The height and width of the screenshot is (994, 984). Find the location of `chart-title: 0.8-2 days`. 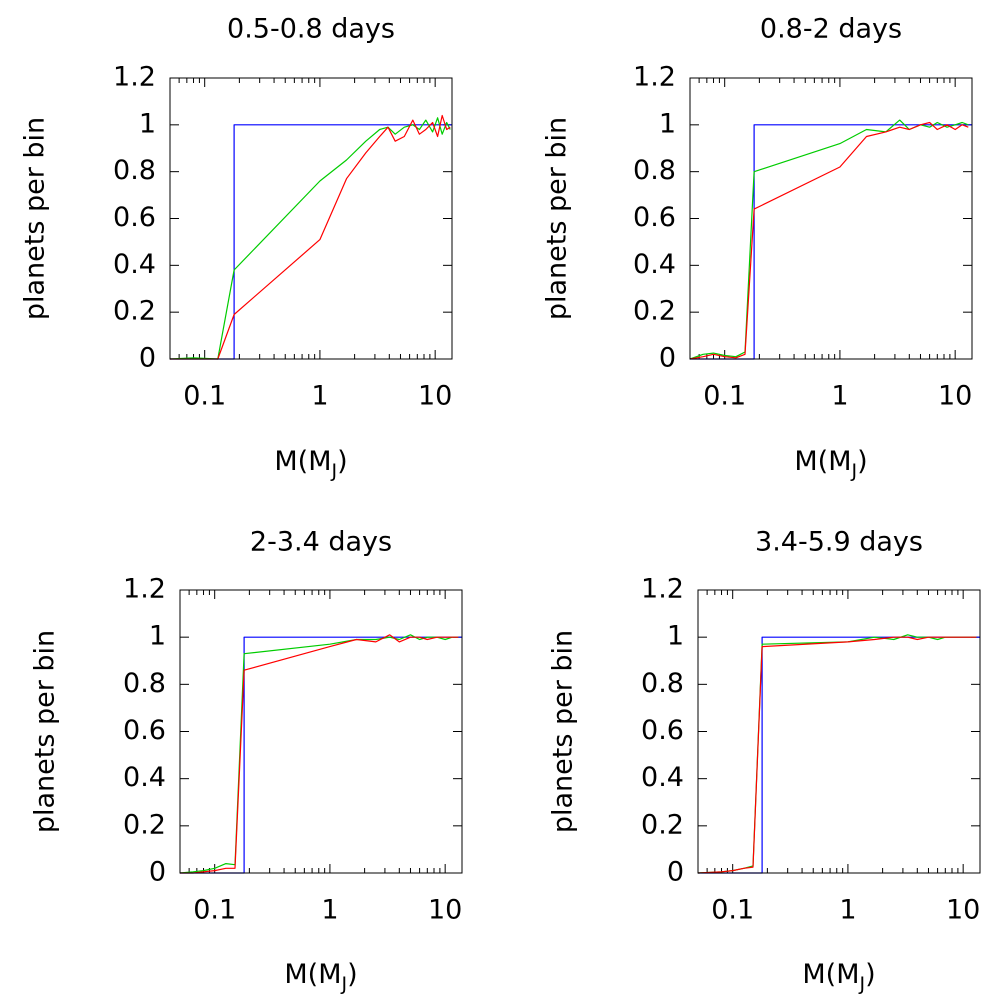

chart-title: 0.8-2 days is located at coordinates (831, 29).